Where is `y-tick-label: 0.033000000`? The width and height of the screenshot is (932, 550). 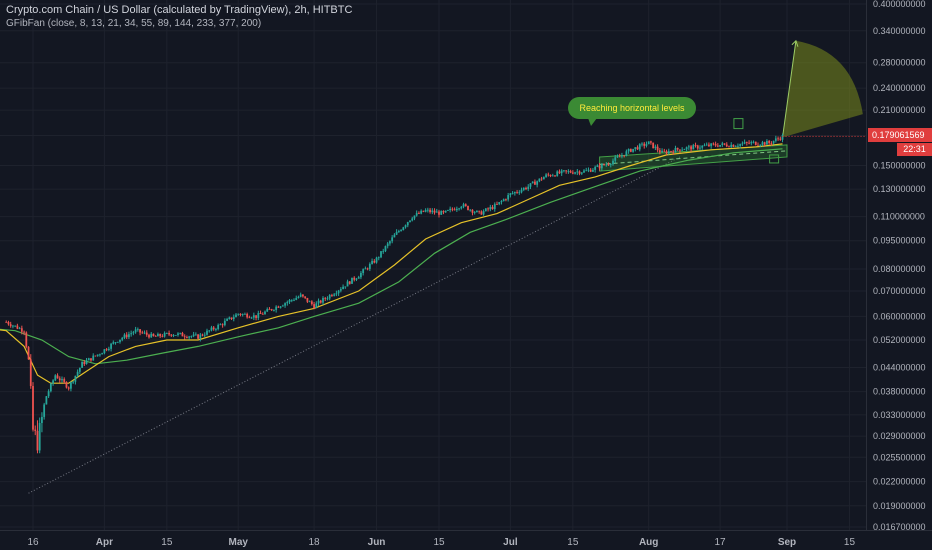
y-tick-label: 0.033000000 is located at coordinates (899, 415).